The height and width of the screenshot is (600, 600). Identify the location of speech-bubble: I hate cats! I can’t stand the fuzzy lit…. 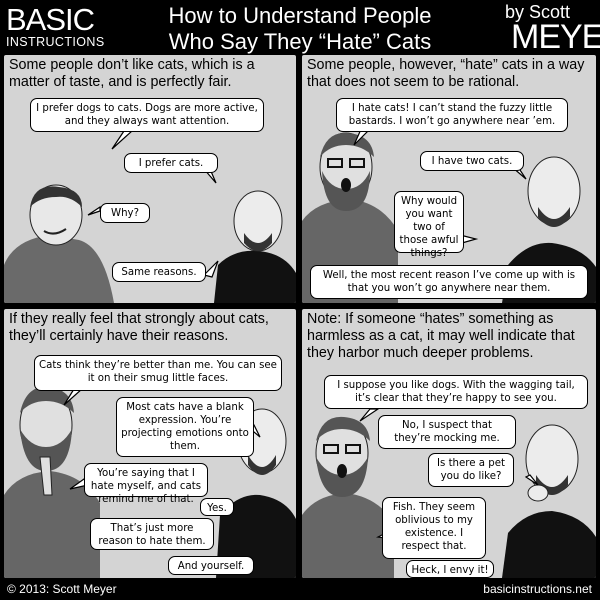
(452, 115).